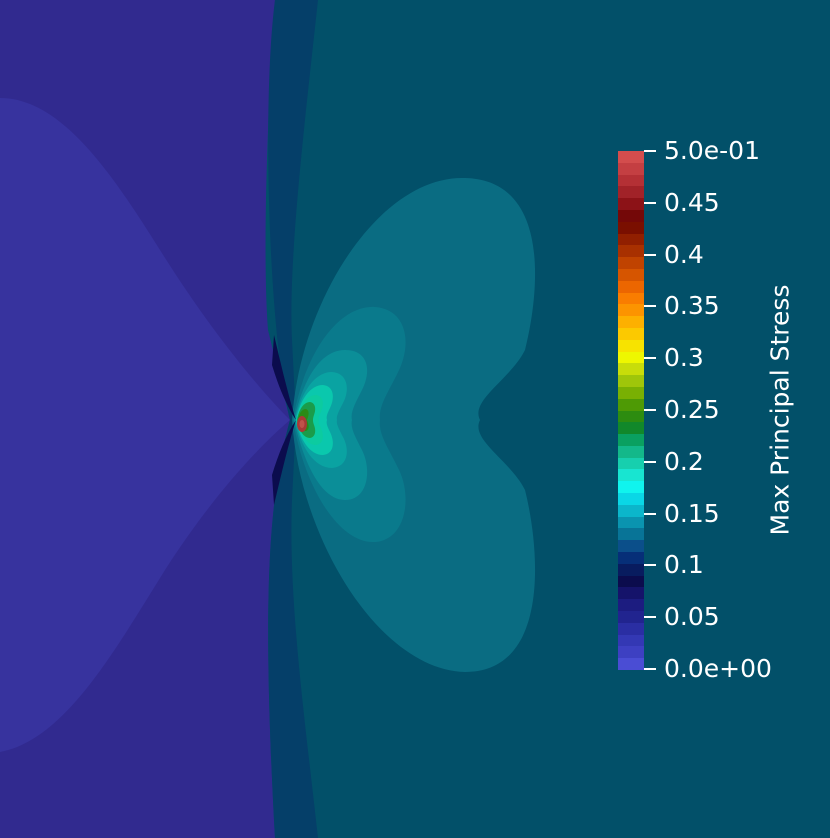  Describe the element at coordinates (712, 150) in the screenshot. I see `scalar-bar-tick-label: 5.0e-01` at that location.